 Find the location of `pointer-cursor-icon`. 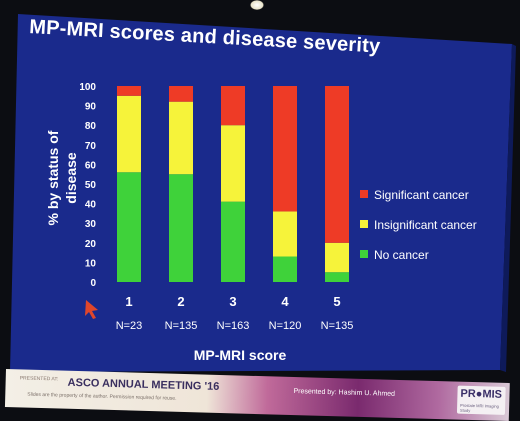

pointer-cursor-icon is located at coordinates (91, 309).